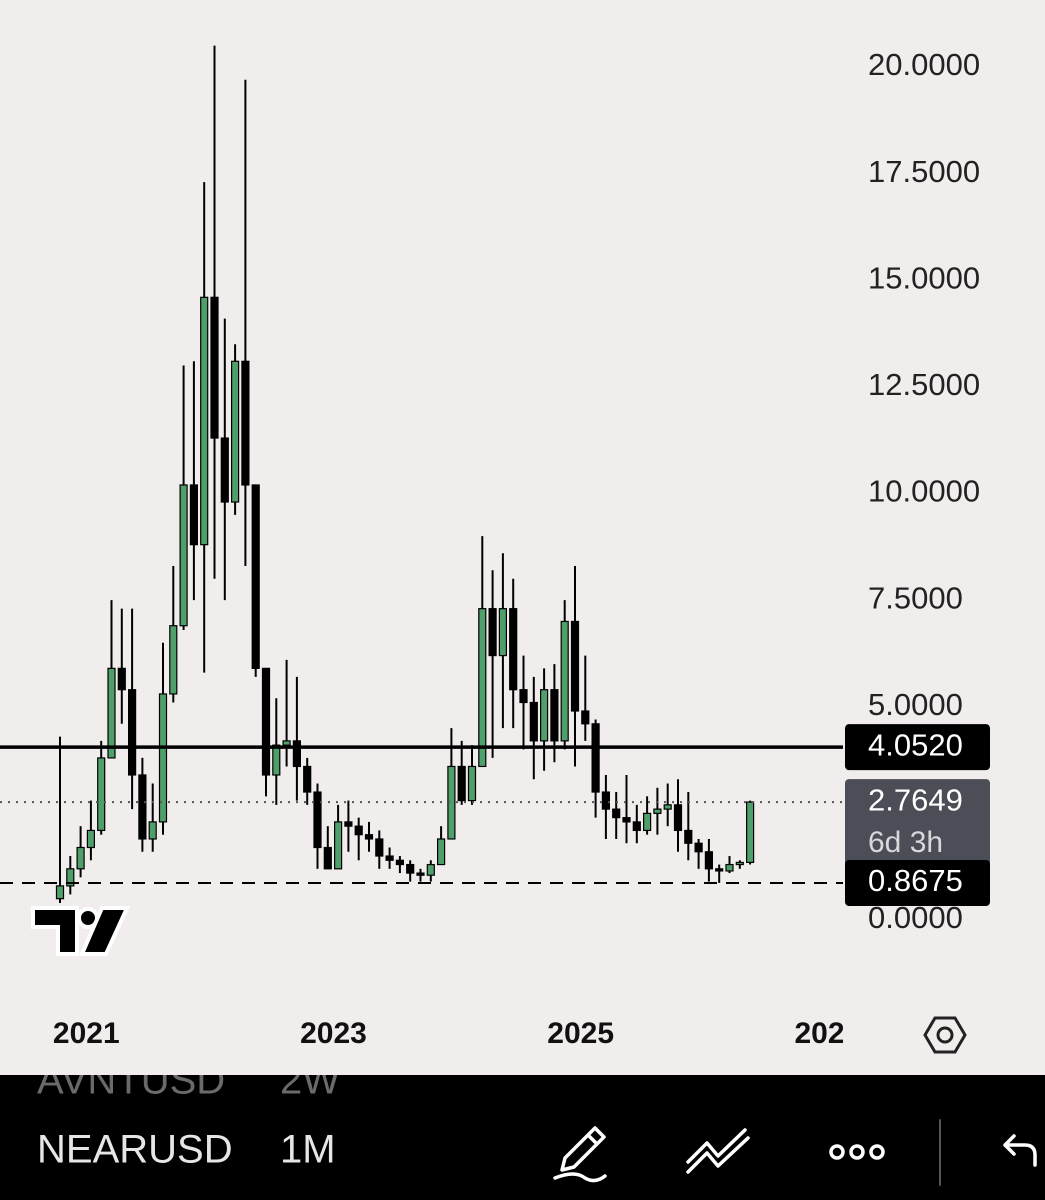 The width and height of the screenshot is (1045, 1200). Describe the element at coordinates (86, 1033) in the screenshot. I see `x-tick-label: 2021` at that location.